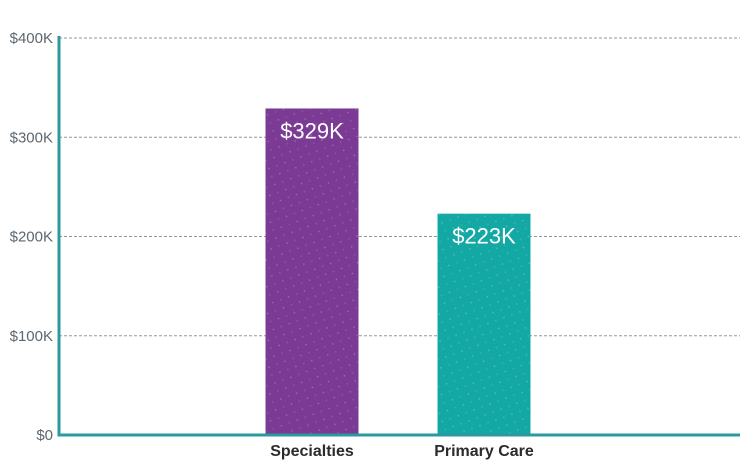 The width and height of the screenshot is (745, 464). Describe the element at coordinates (484, 236) in the screenshot. I see `data-label-primary-care: $223K` at that location.